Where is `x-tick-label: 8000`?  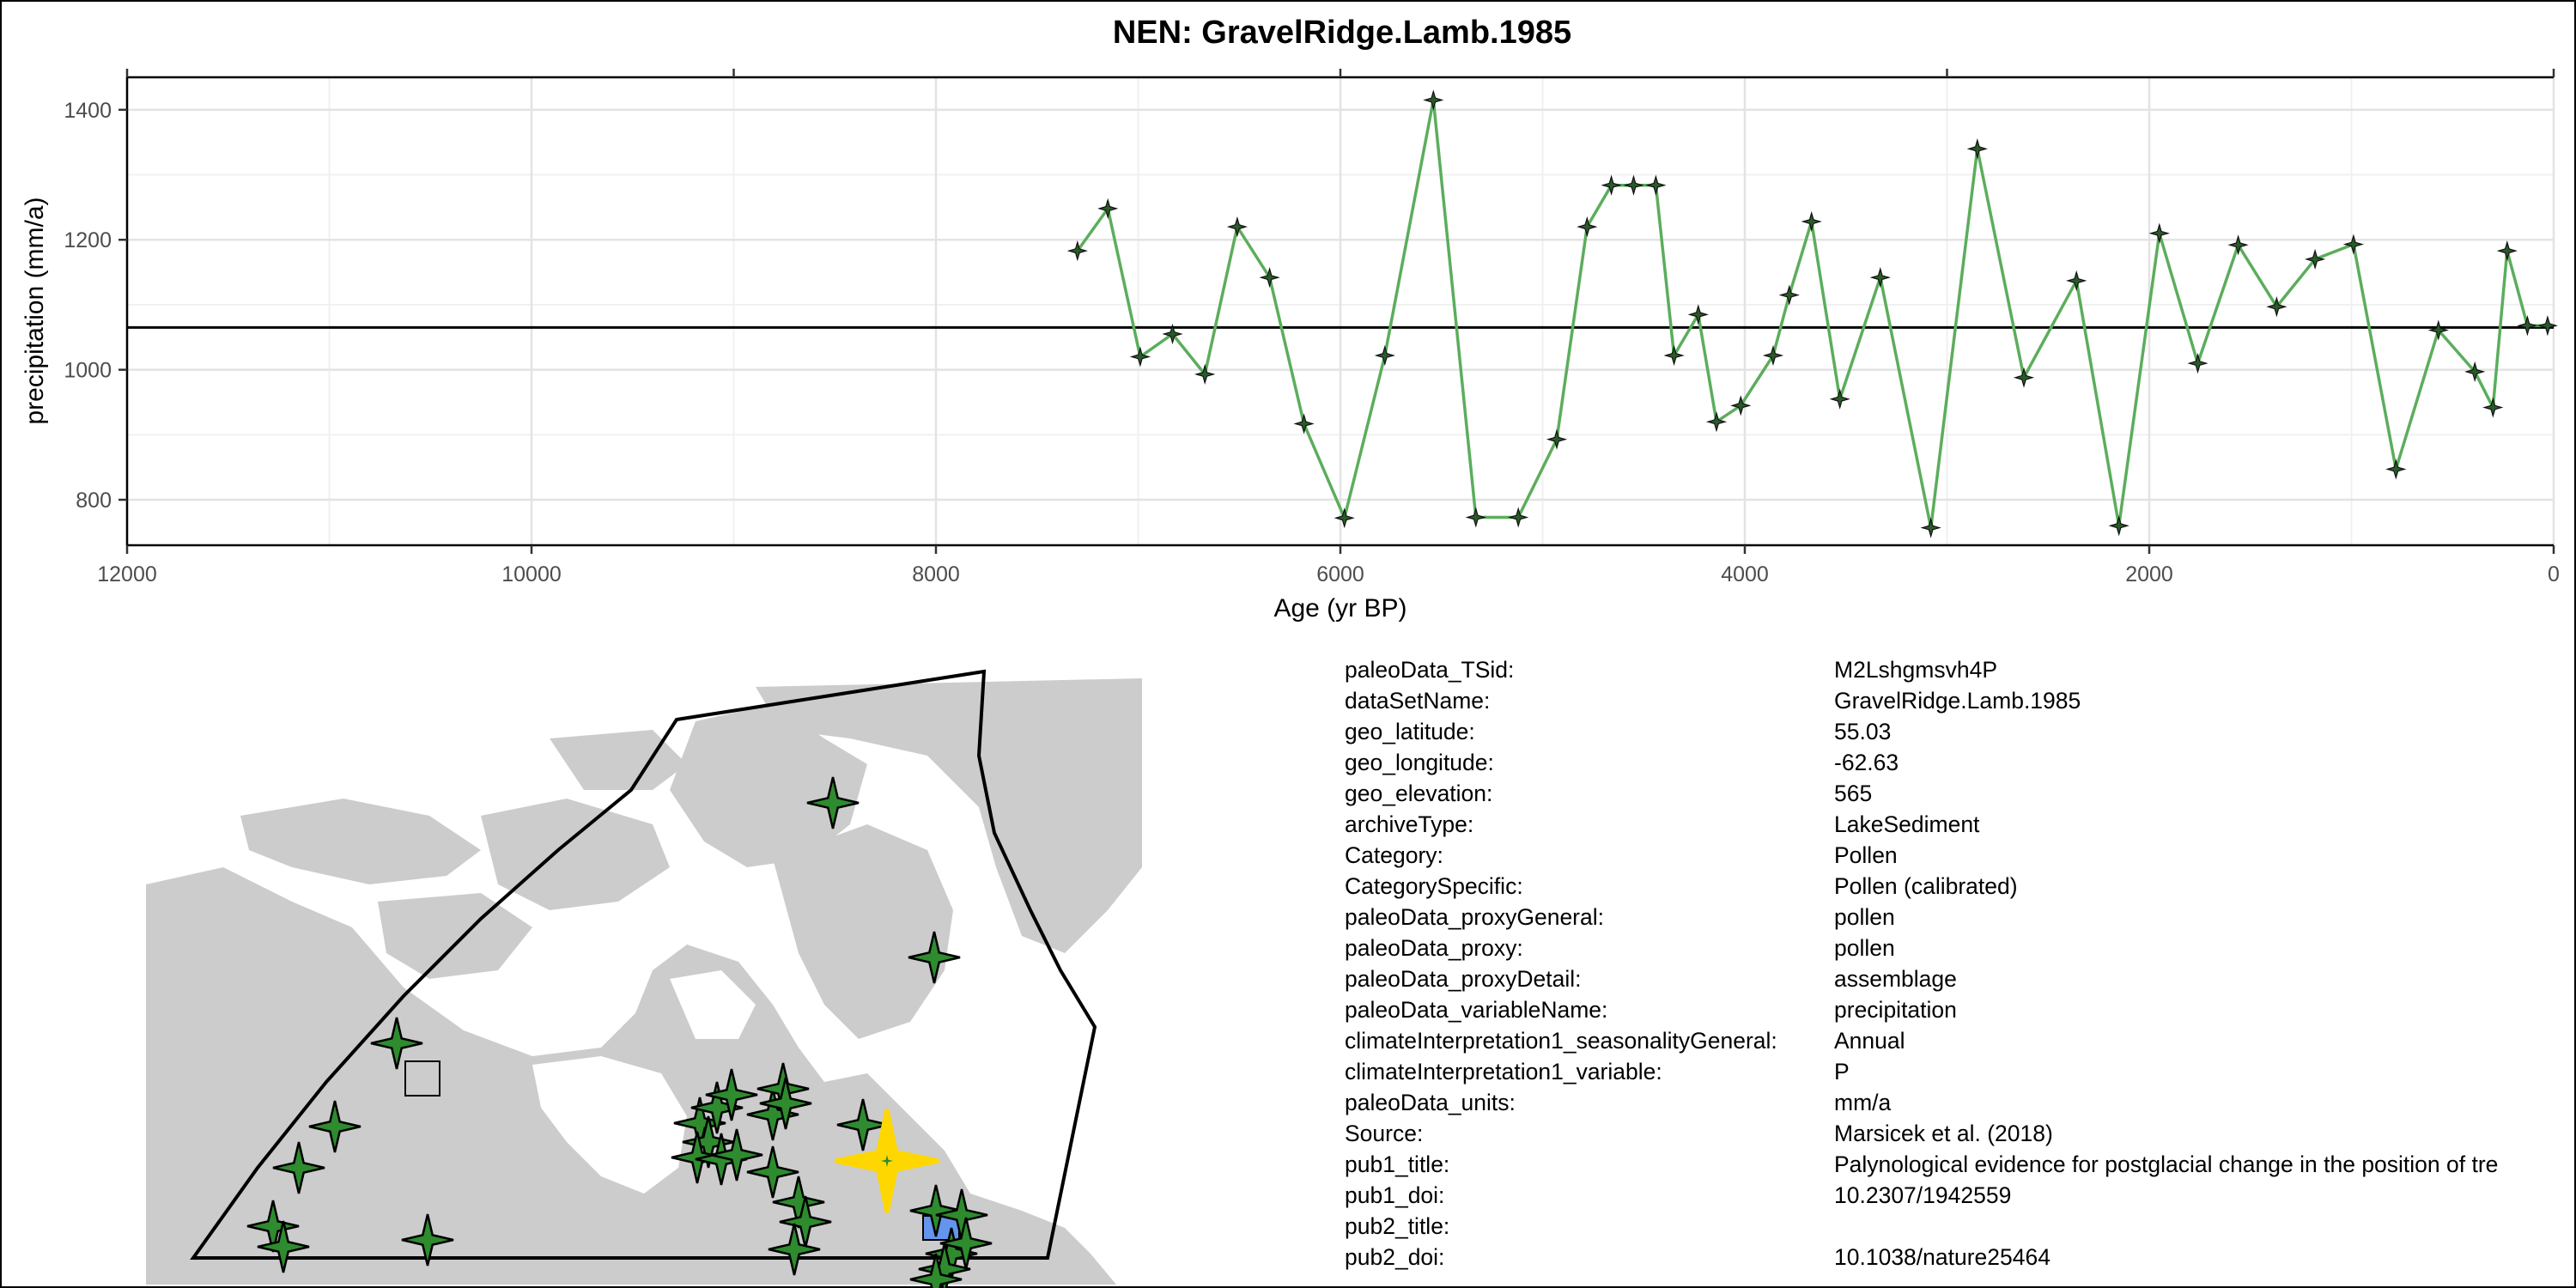 x-tick-label: 8000 is located at coordinates (936, 574).